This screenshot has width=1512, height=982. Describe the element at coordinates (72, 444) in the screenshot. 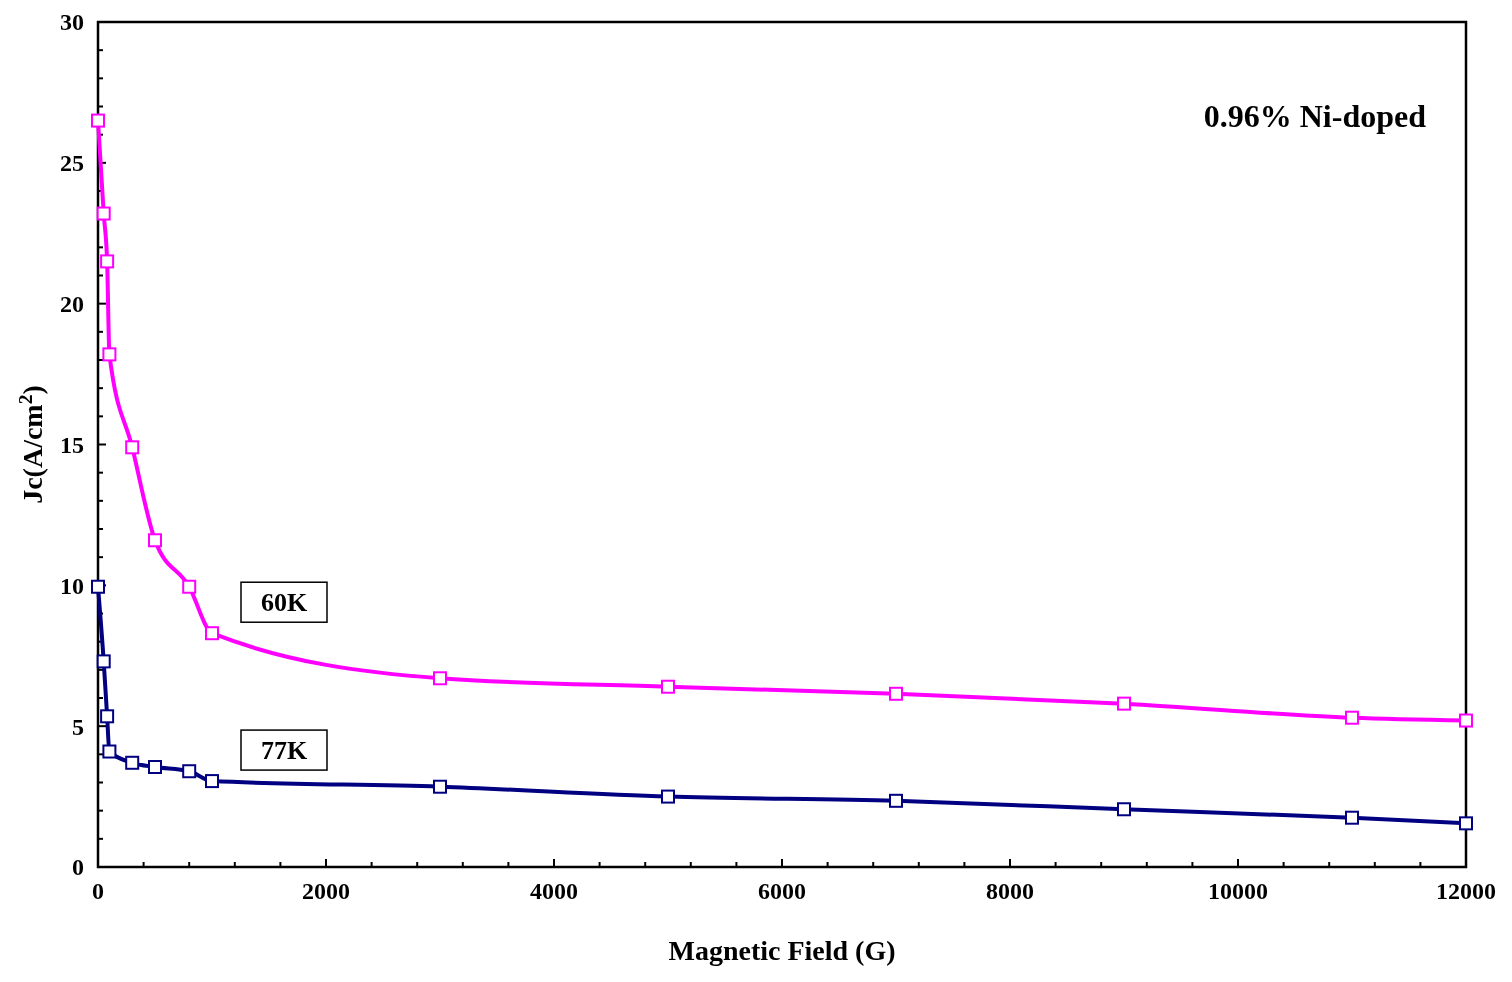

I see `y-tick-label: 15` at that location.